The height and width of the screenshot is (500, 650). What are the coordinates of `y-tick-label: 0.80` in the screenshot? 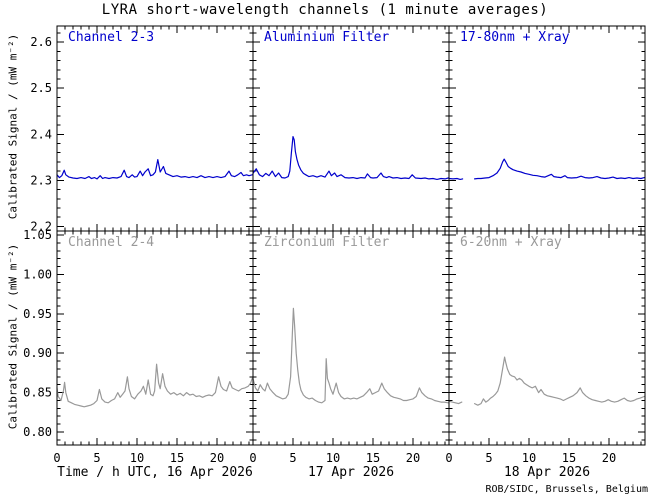 It's located at (37, 432).